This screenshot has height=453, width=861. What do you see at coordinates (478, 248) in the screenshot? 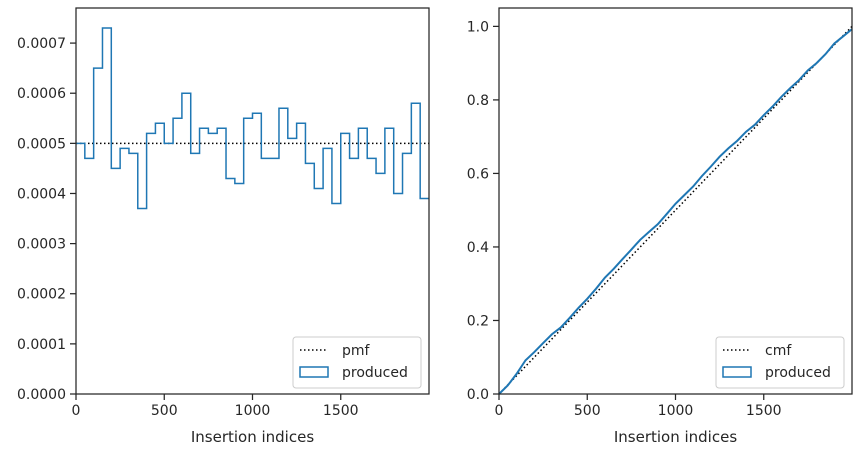
I see `right-y-tick-label: 0.4` at bounding box center [478, 248].